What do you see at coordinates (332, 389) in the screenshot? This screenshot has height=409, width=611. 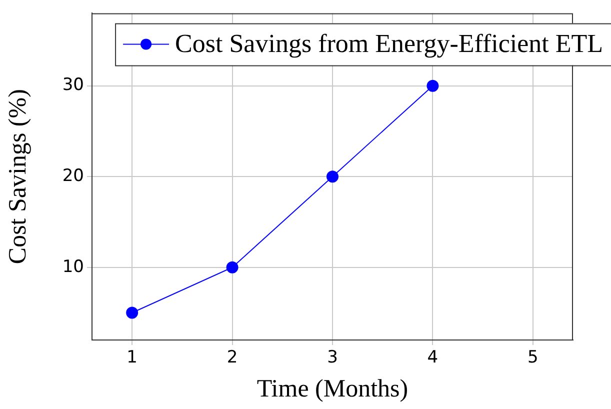 I see `x-axis-title: Time (Months)` at bounding box center [332, 389].